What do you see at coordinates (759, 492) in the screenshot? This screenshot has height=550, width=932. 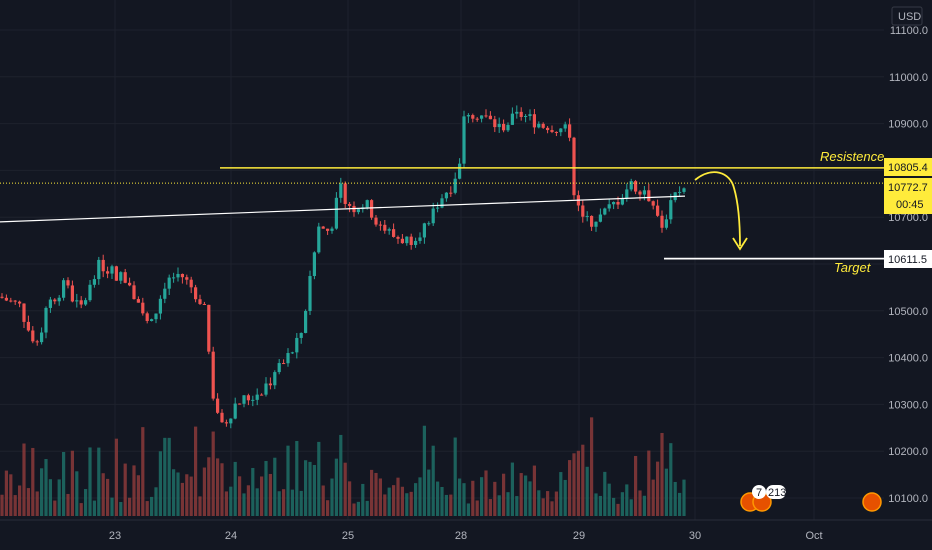 I see `event-count-badge` at bounding box center [759, 492].